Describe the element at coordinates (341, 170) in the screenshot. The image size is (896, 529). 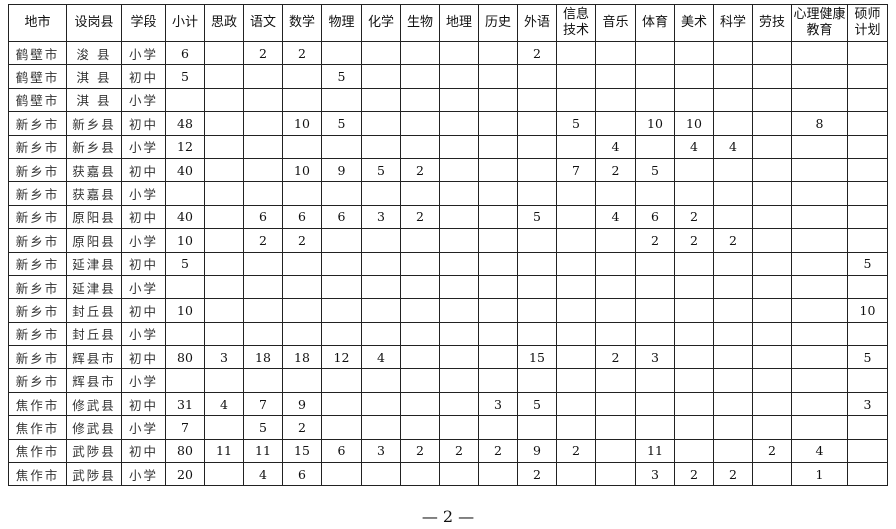
I see `table-cell: 9` at that location.